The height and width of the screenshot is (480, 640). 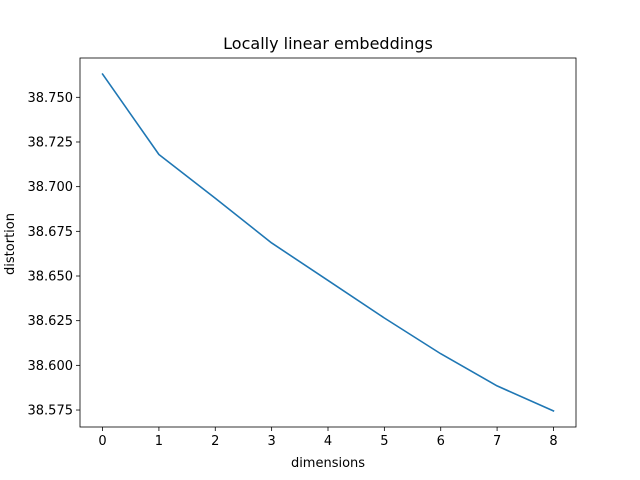 What do you see at coordinates (497, 441) in the screenshot?
I see `x-tick-label: 7` at bounding box center [497, 441].